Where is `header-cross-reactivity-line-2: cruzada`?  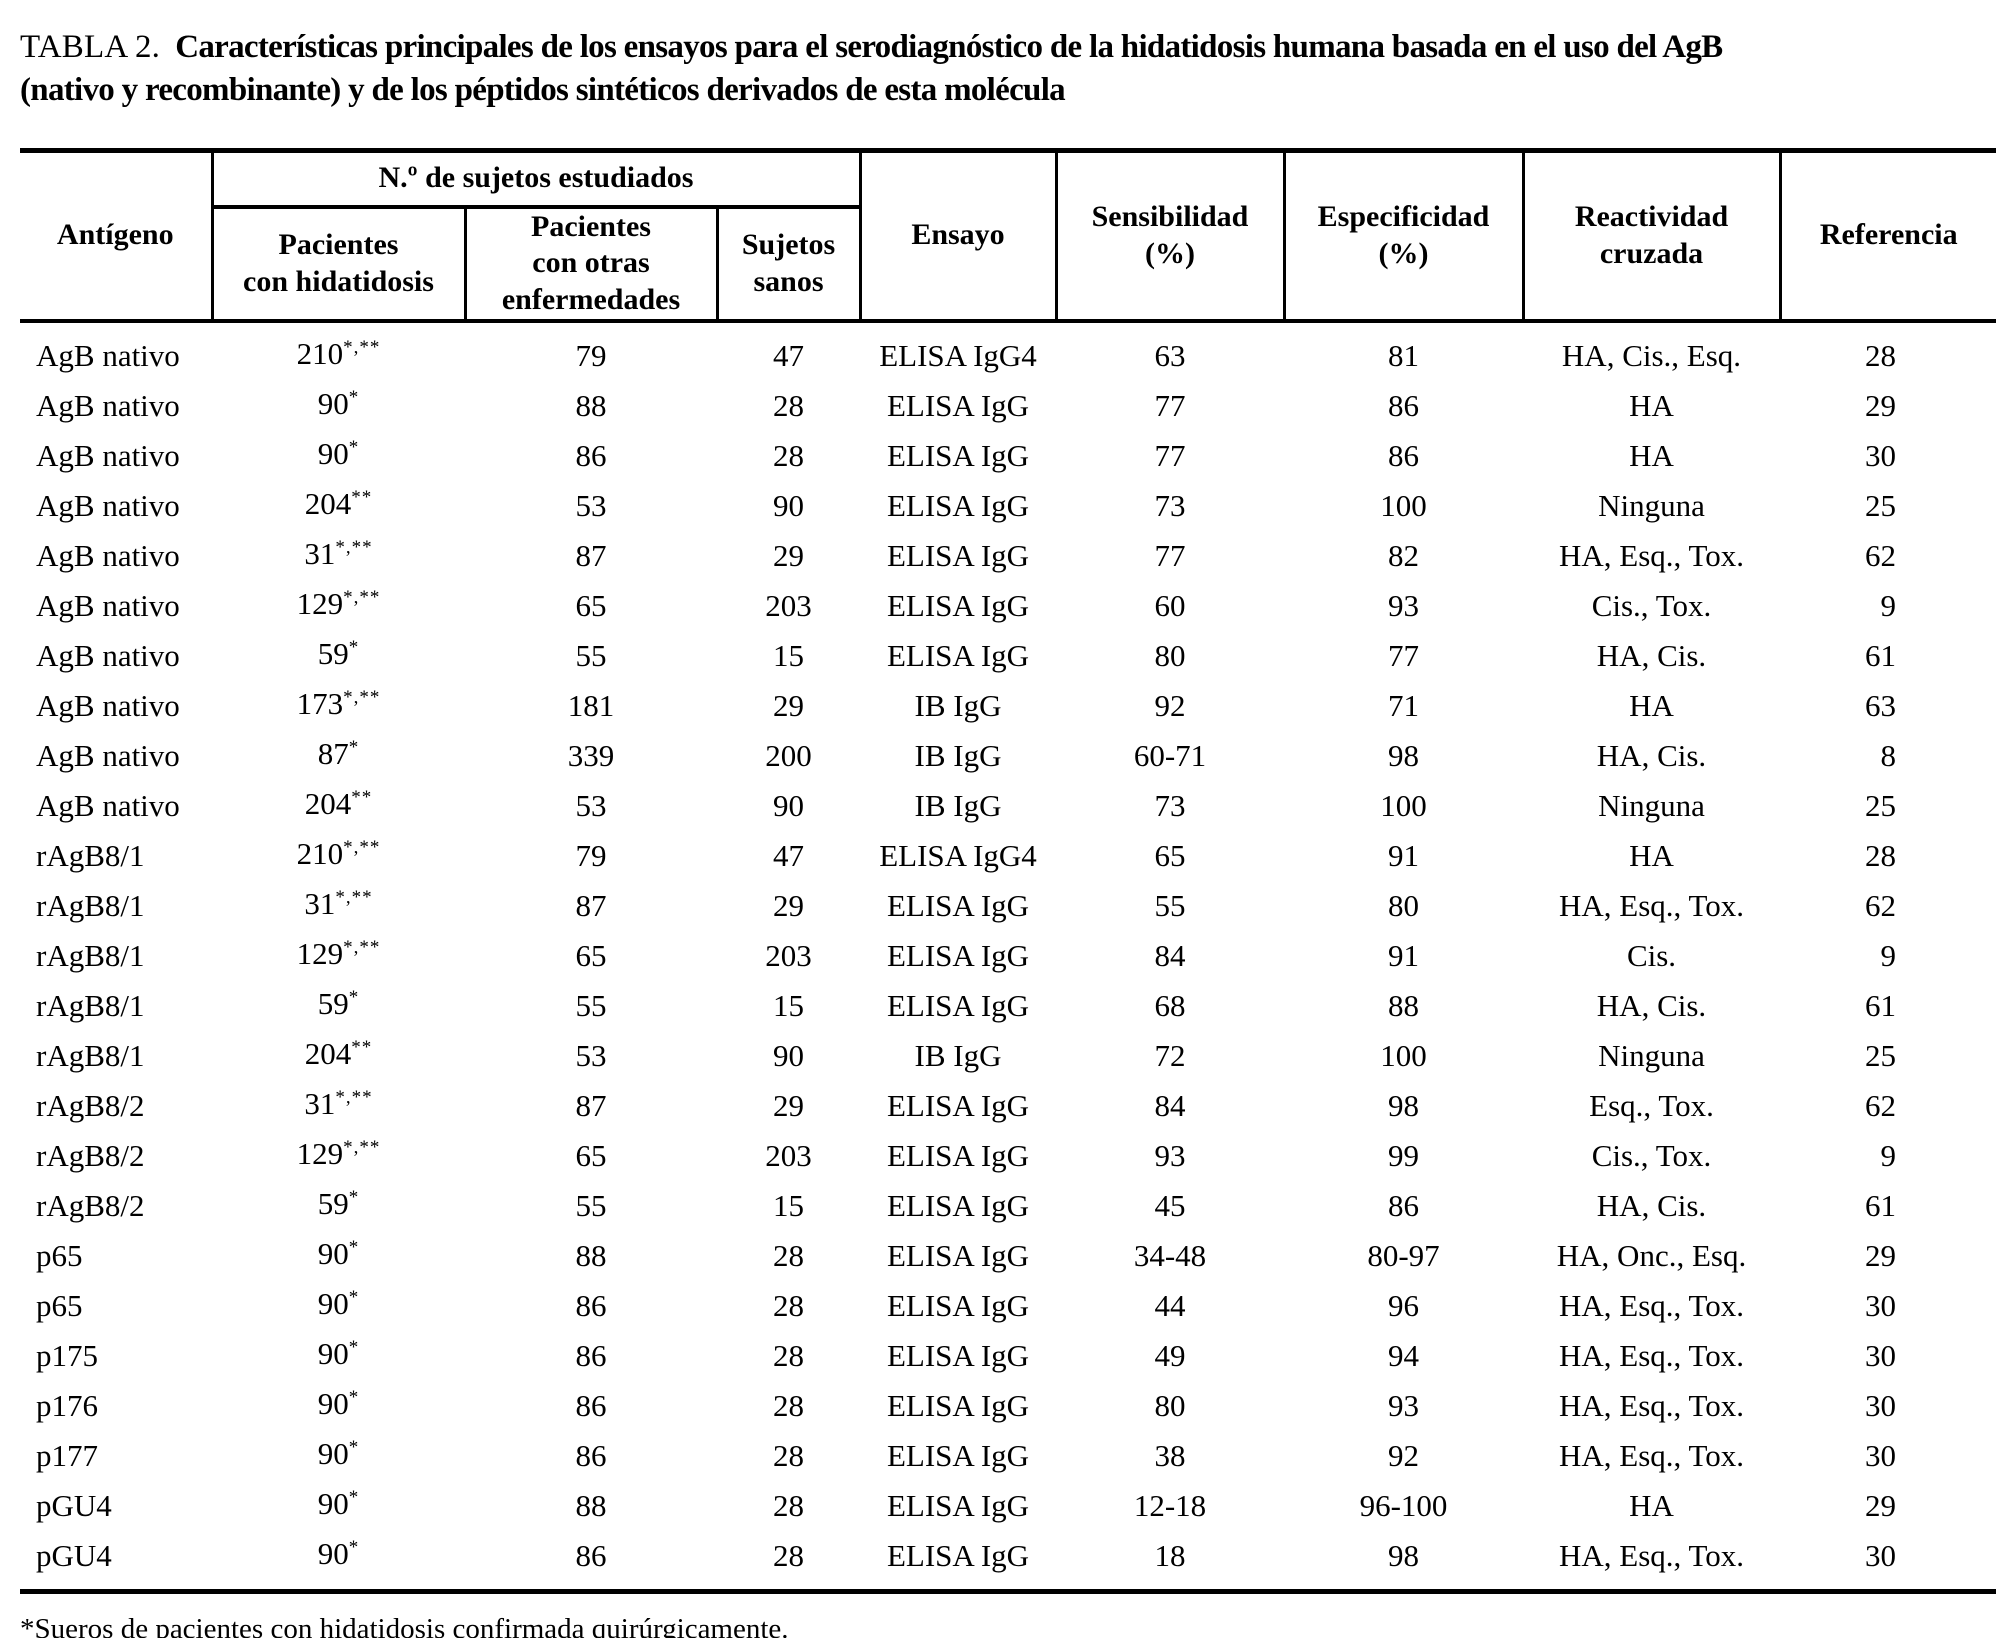 header-cross-reactivity-line-2: cruzada is located at coordinates (1651, 253).